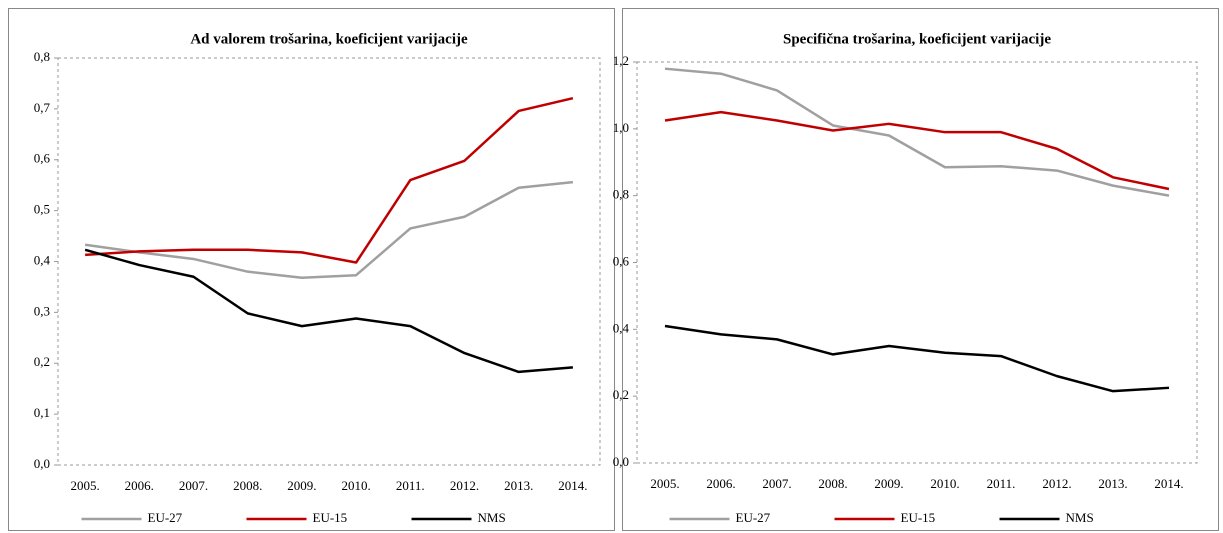 This screenshot has width=1223, height=533. What do you see at coordinates (42, 310) in the screenshot?
I see `y-tick-label: 0,3` at bounding box center [42, 310].